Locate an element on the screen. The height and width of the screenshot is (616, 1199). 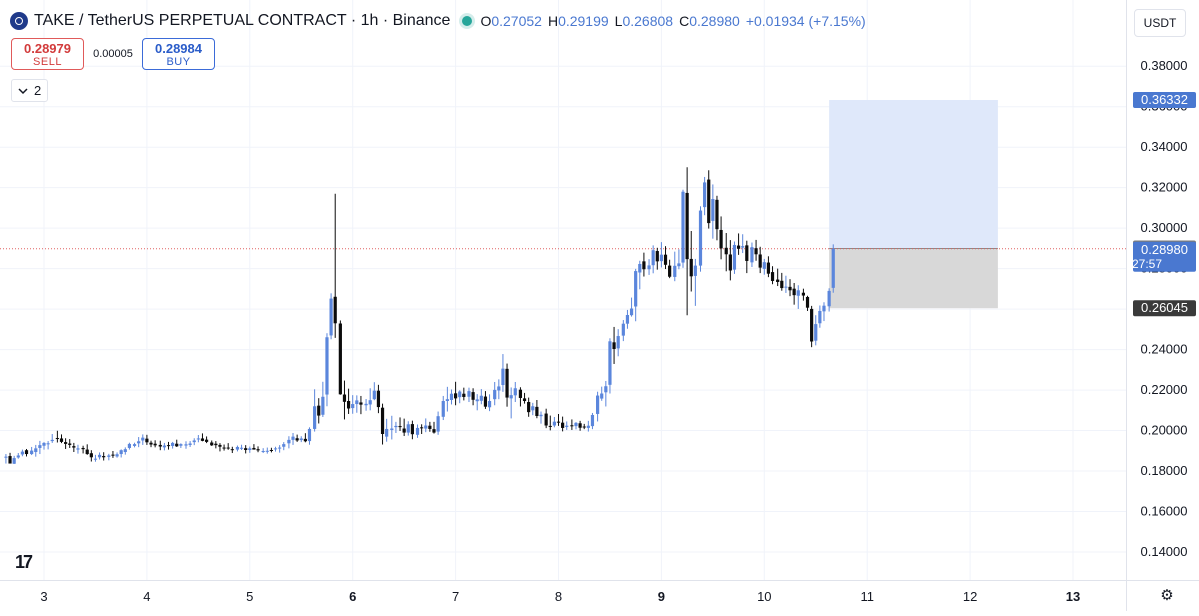
ohlc-open-key: O is located at coordinates (486, 21).